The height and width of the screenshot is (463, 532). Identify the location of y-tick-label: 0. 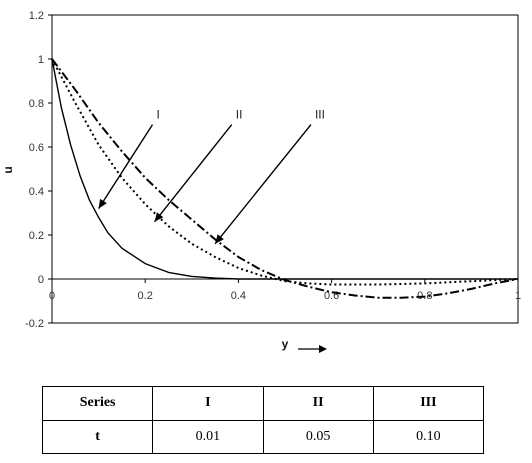
(41, 280).